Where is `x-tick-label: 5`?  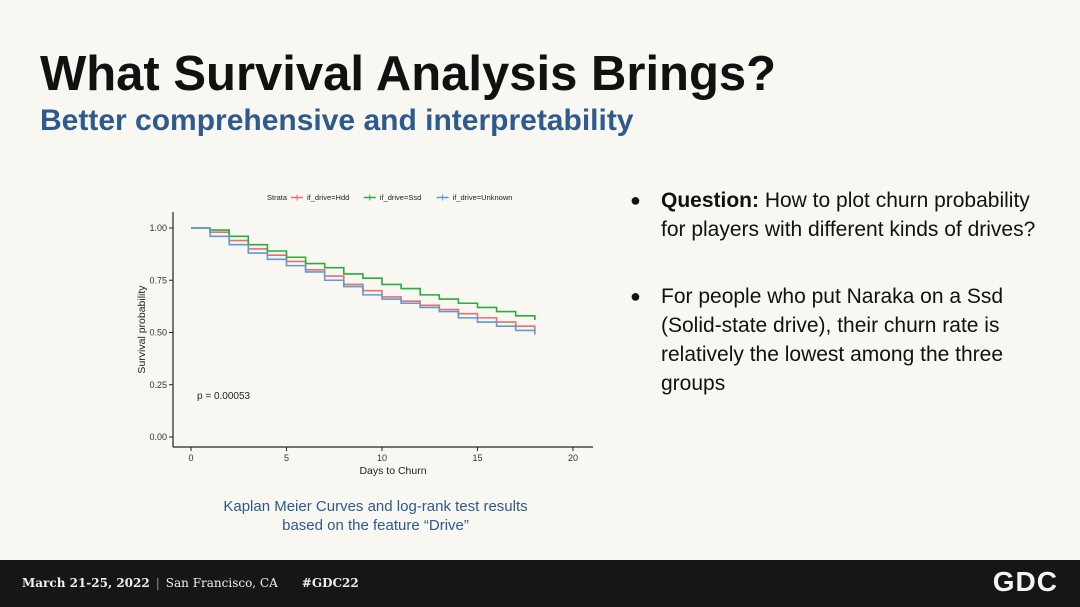 x-tick-label: 5 is located at coordinates (286, 458).